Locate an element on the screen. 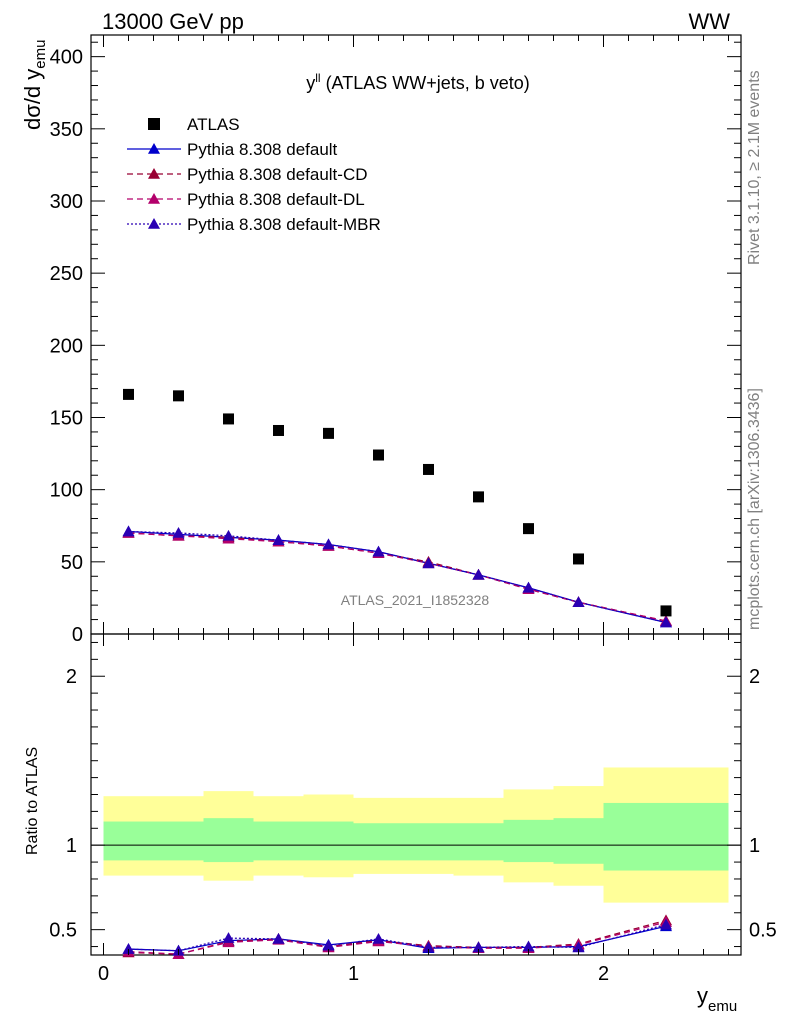 The image size is (786, 1024). y-tick-label: 150 is located at coordinates (66, 418).